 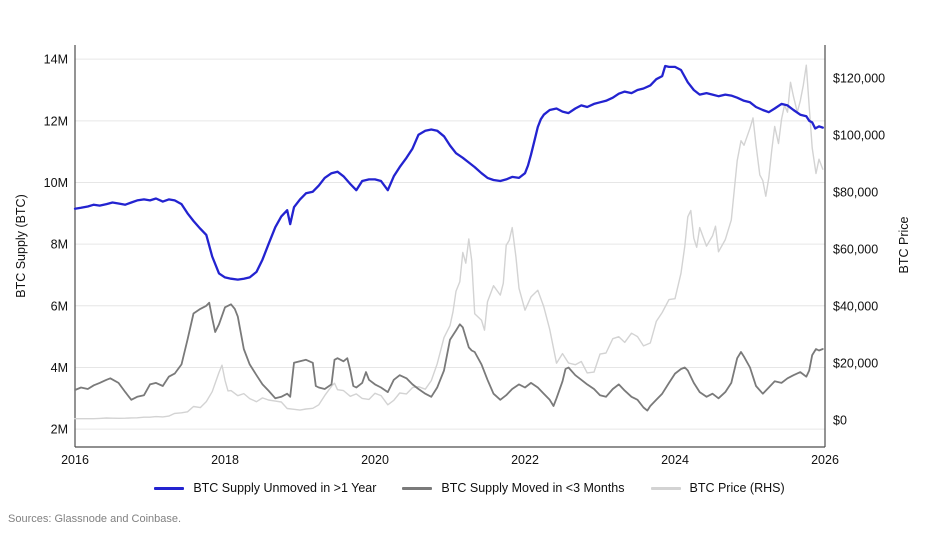 What do you see at coordinates (21, 246) in the screenshot?
I see `left-axis-title: BTC Supply (BTC)` at bounding box center [21, 246].